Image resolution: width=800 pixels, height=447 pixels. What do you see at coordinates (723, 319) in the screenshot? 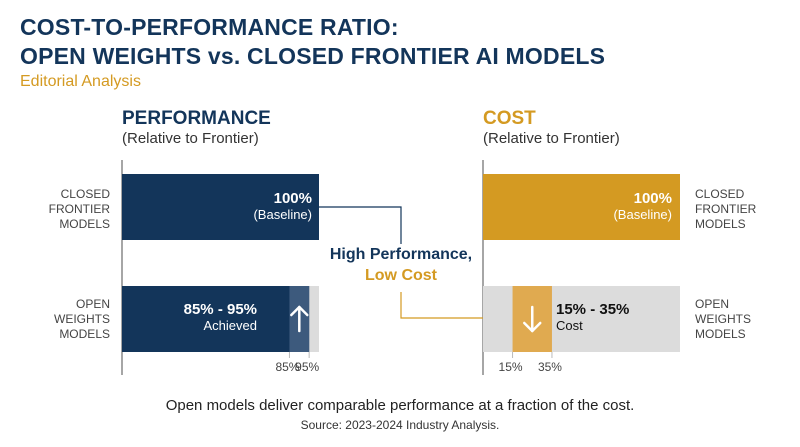
I see `row-label-open-right: OPEN WEIGHTS MODELS` at bounding box center [723, 319].